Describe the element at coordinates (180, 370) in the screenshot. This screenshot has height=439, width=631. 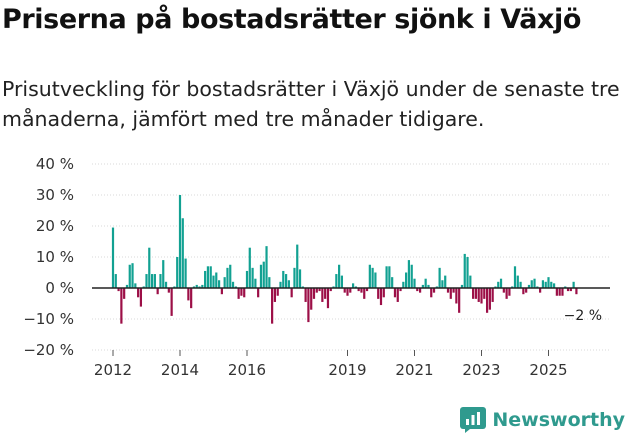
I see `x-tick-label: 2014` at that location.